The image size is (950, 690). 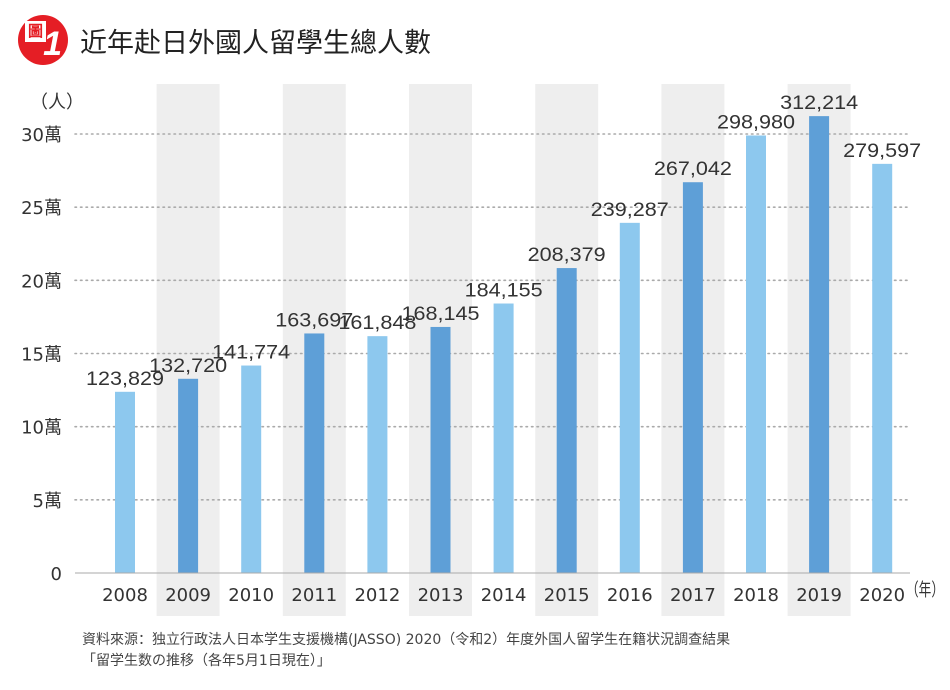 I want to click on y-tick-label-200000: 20萬, so click(x=41, y=281).